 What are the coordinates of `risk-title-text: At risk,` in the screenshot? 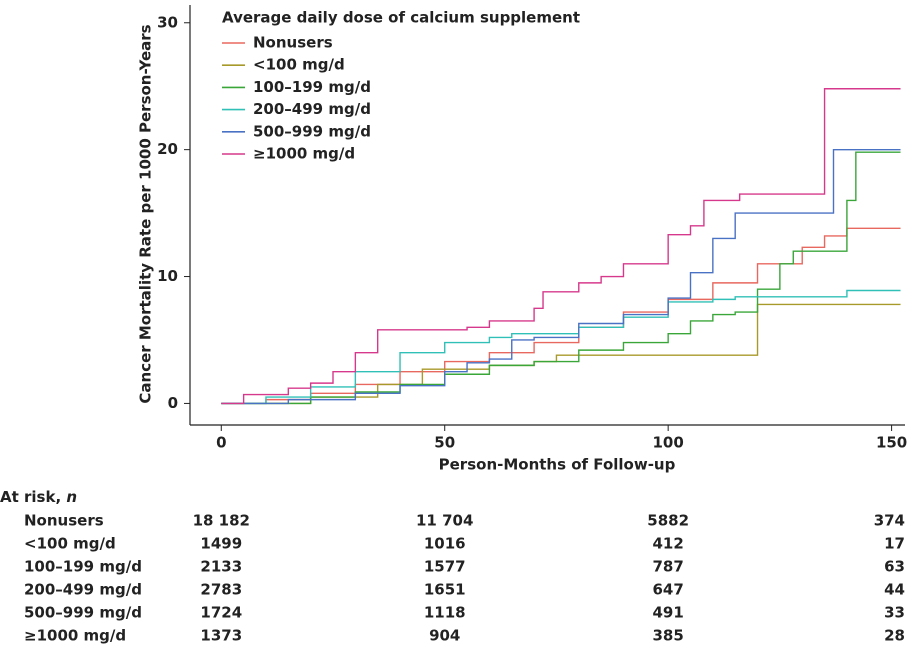 It's located at (30, 497).